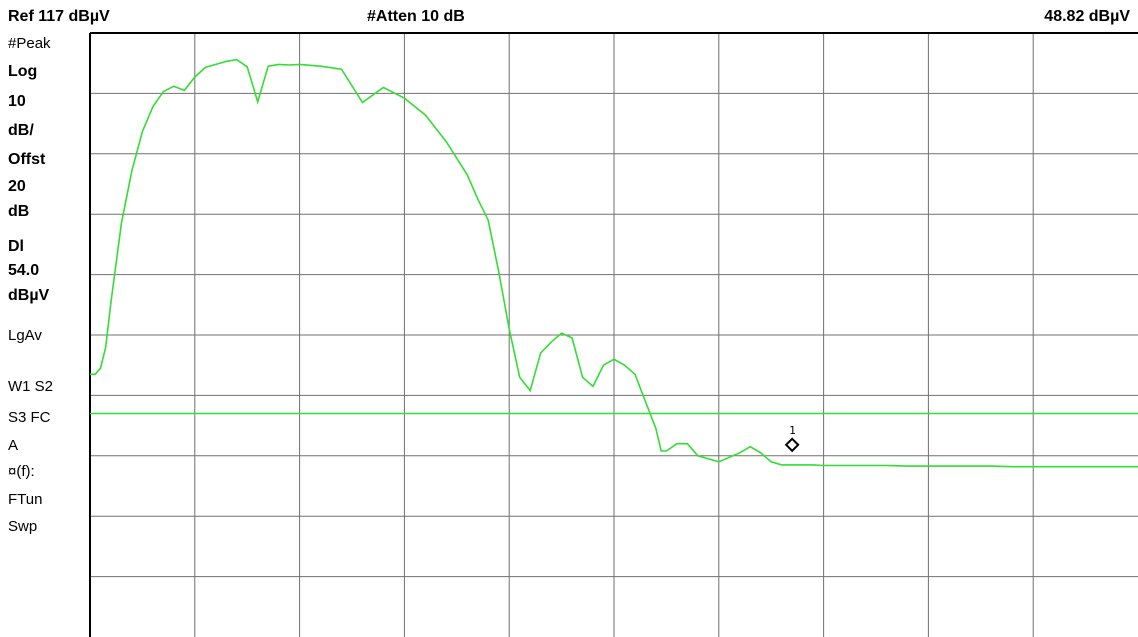 The width and height of the screenshot is (1138, 637). Describe the element at coordinates (19, 211) in the screenshot. I see `offset-unit-label: dB` at that location.